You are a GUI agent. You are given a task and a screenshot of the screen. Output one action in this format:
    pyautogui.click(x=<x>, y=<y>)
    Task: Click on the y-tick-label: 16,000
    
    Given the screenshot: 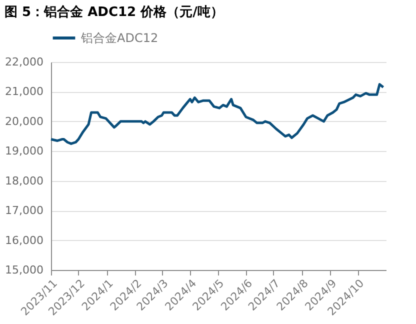 What is the action you would take?
    pyautogui.click(x=24, y=240)
    